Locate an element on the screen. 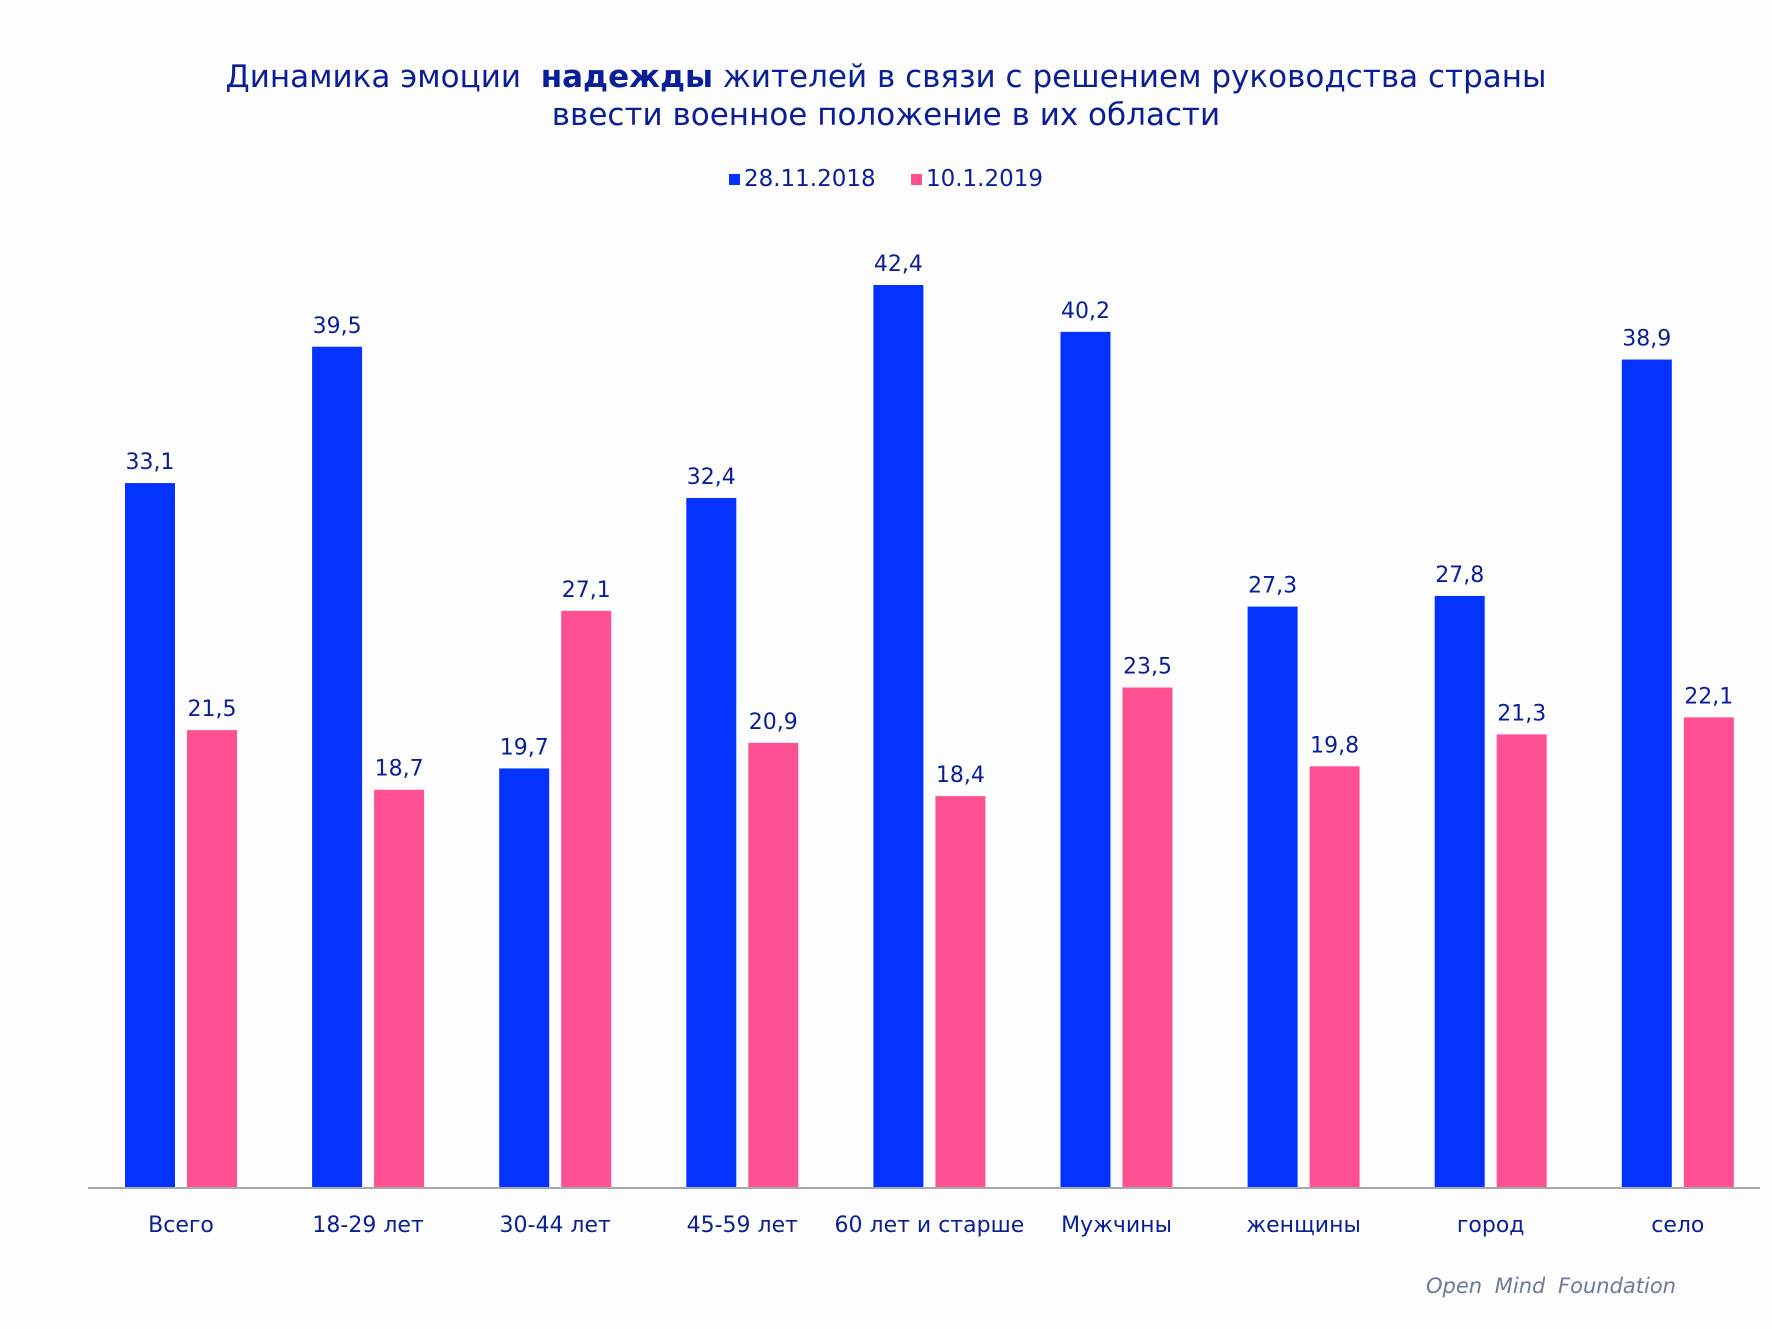  legend-label-series-2: 10.1.2019 is located at coordinates (984, 179).